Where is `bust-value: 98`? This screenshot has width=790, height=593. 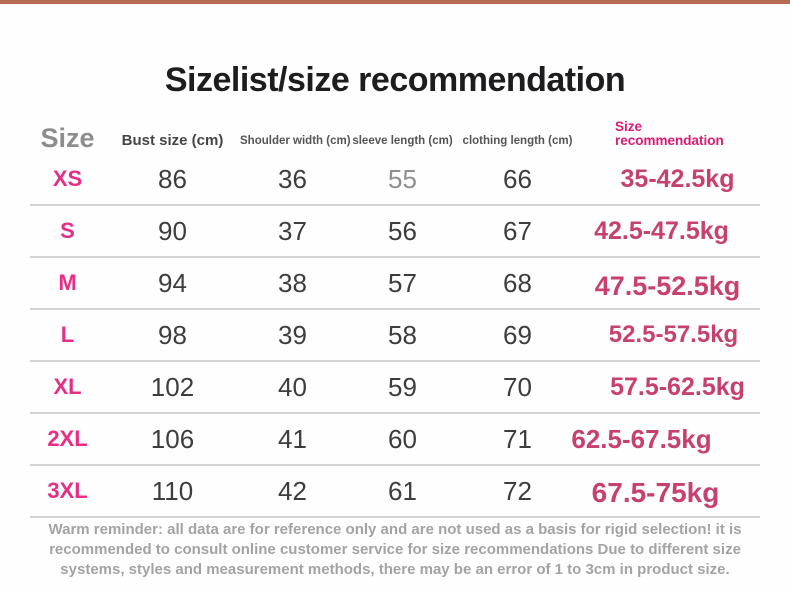 bust-value: 98 is located at coordinates (172, 334).